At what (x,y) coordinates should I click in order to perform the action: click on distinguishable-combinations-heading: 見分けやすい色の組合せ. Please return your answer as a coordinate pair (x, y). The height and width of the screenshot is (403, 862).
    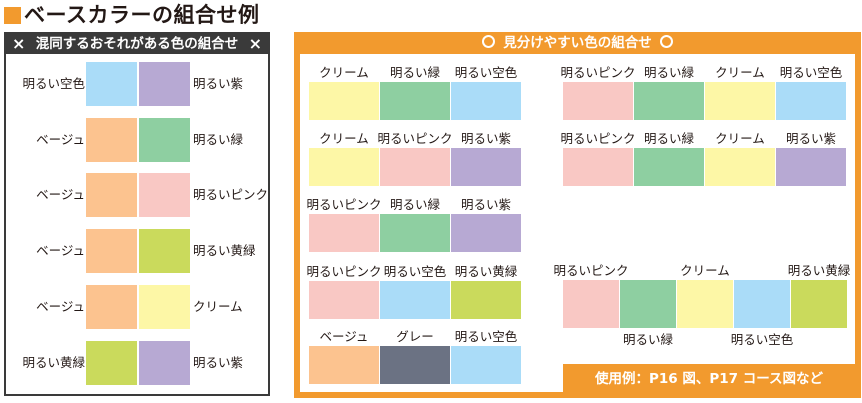
    Looking at the image, I should click on (577, 43).